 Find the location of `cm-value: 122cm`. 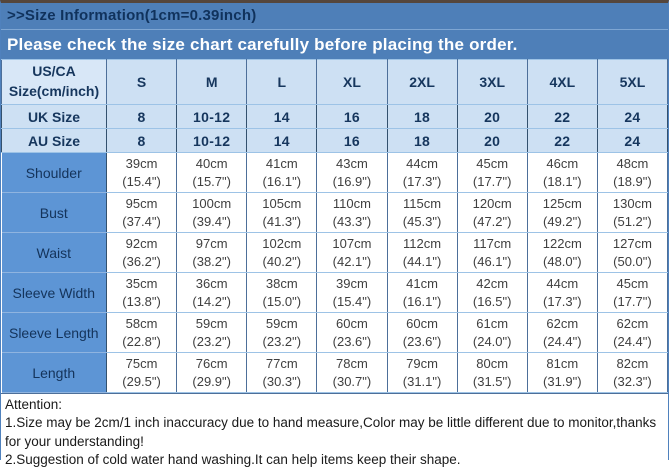

cm-value: 122cm is located at coordinates (562, 243).